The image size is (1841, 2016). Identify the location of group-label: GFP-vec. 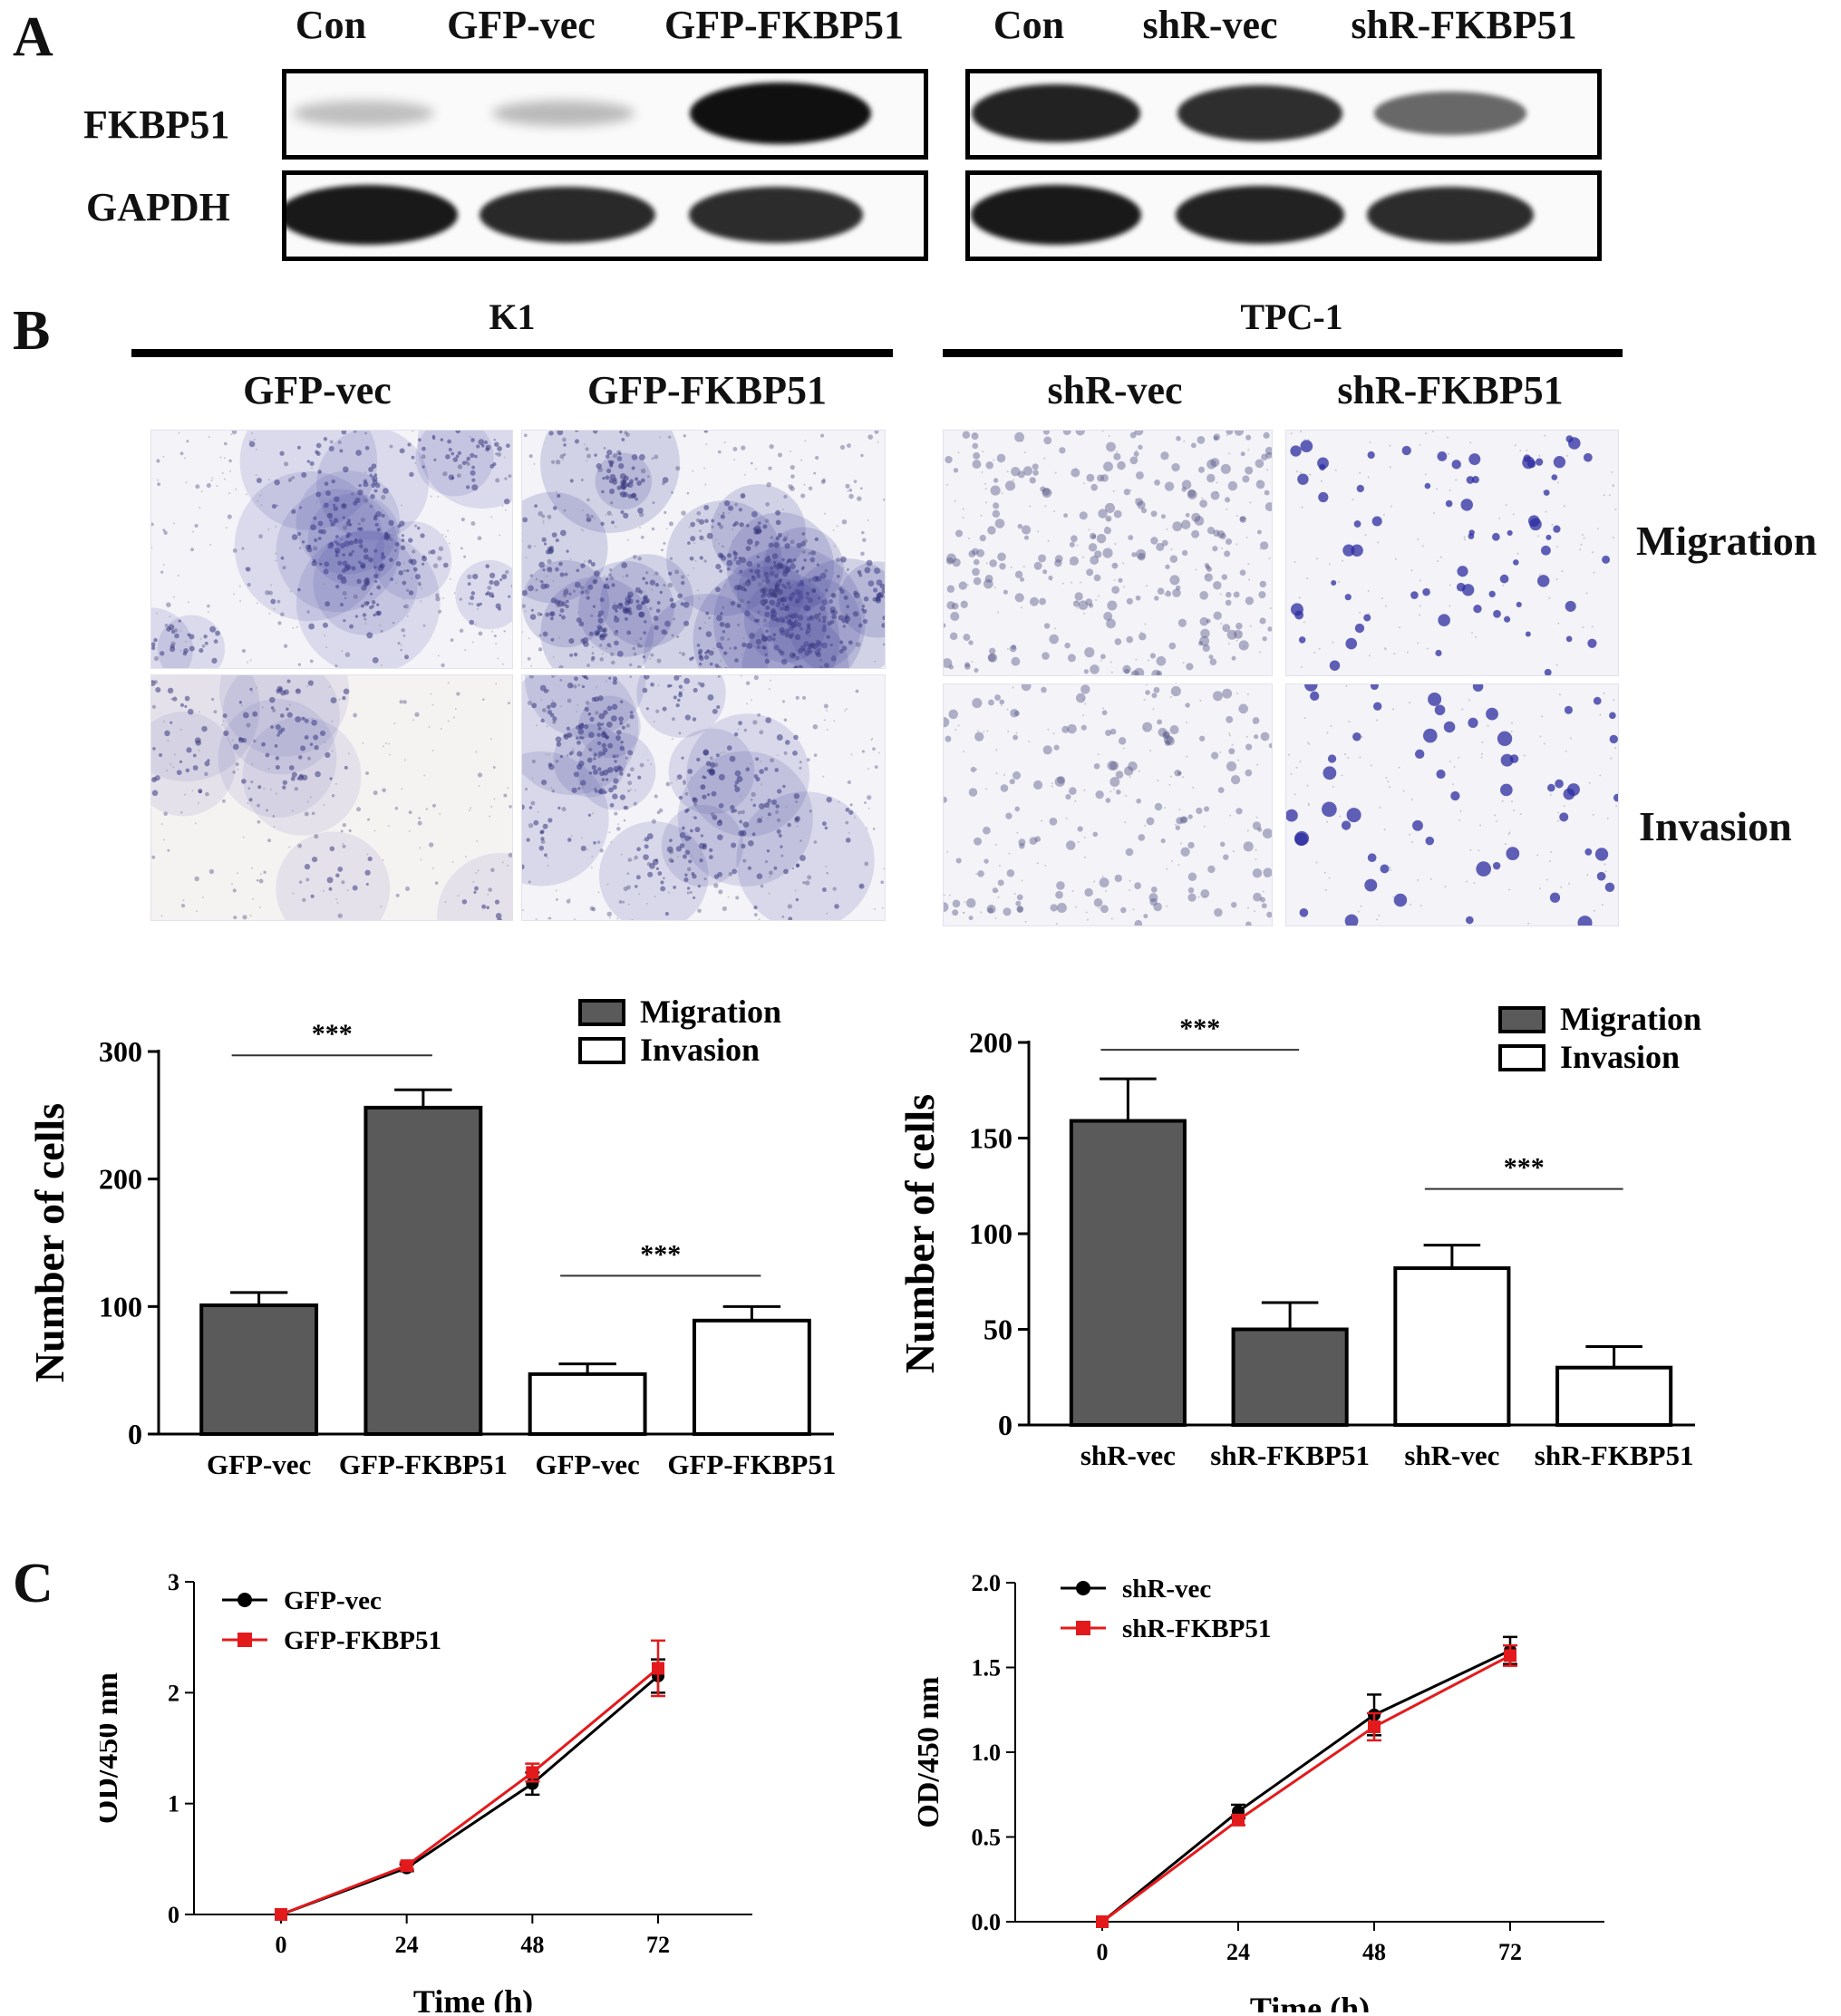
(318, 390).